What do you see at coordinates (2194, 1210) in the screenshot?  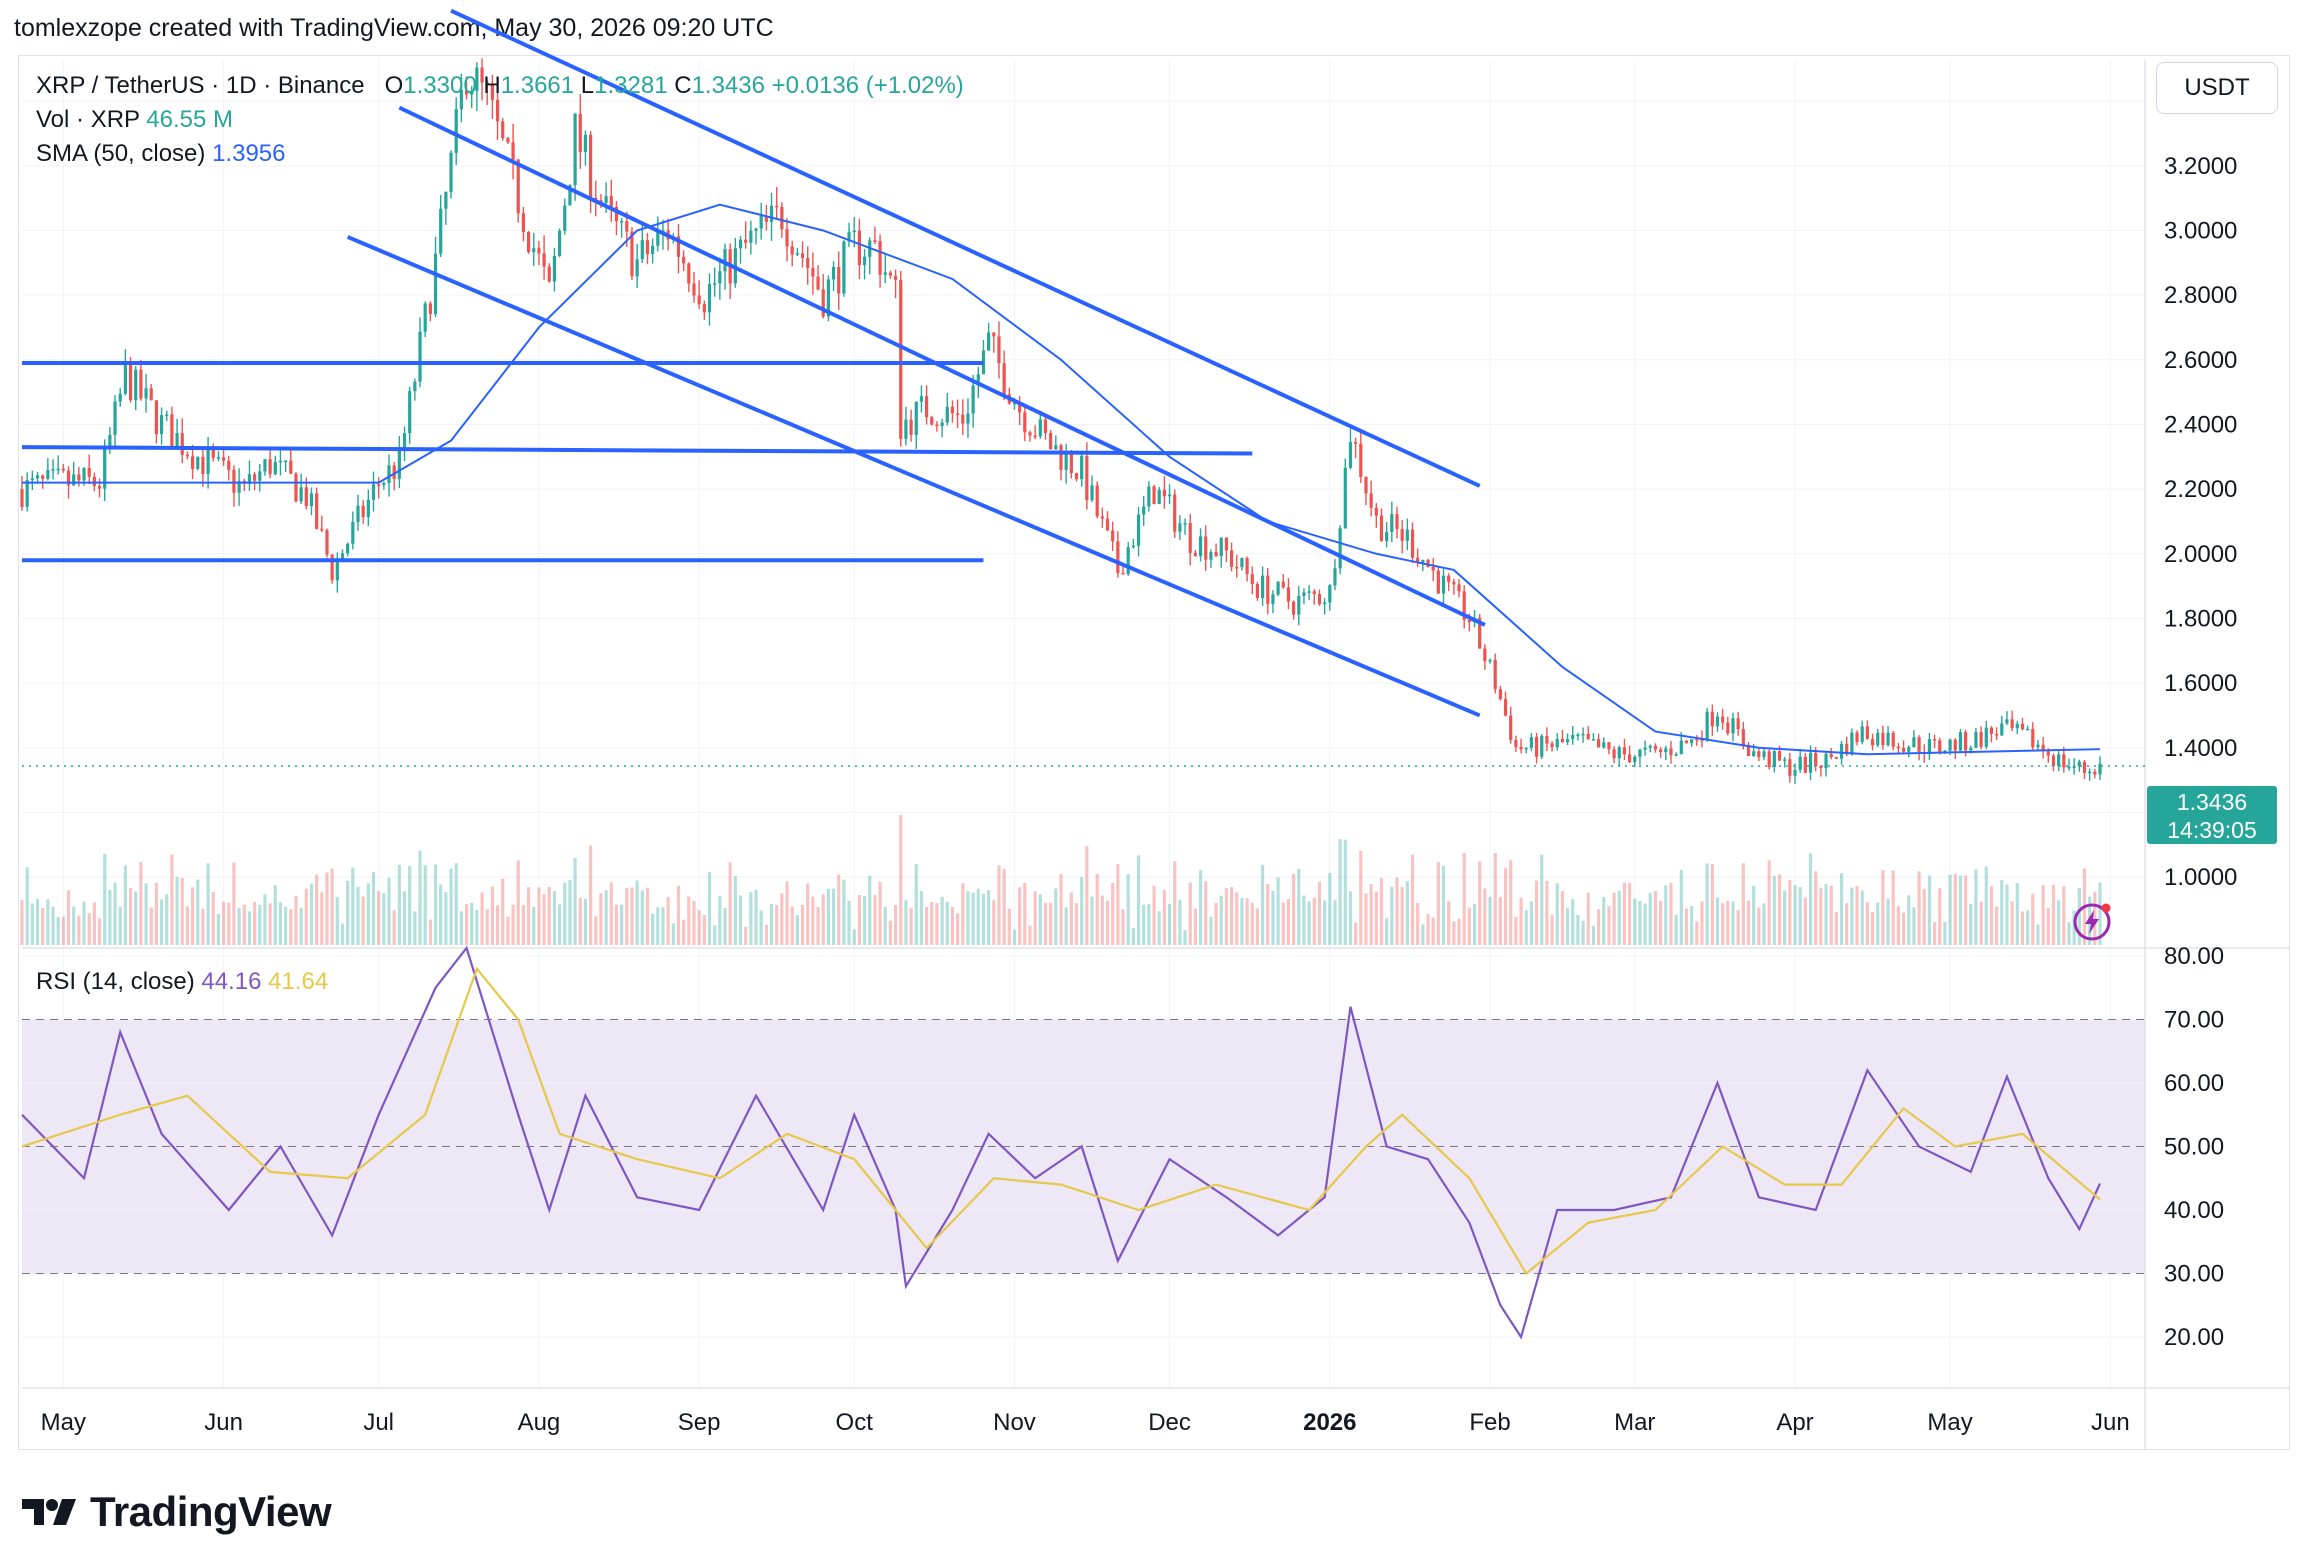 I see `rsi-tick-label: 40.00` at bounding box center [2194, 1210].